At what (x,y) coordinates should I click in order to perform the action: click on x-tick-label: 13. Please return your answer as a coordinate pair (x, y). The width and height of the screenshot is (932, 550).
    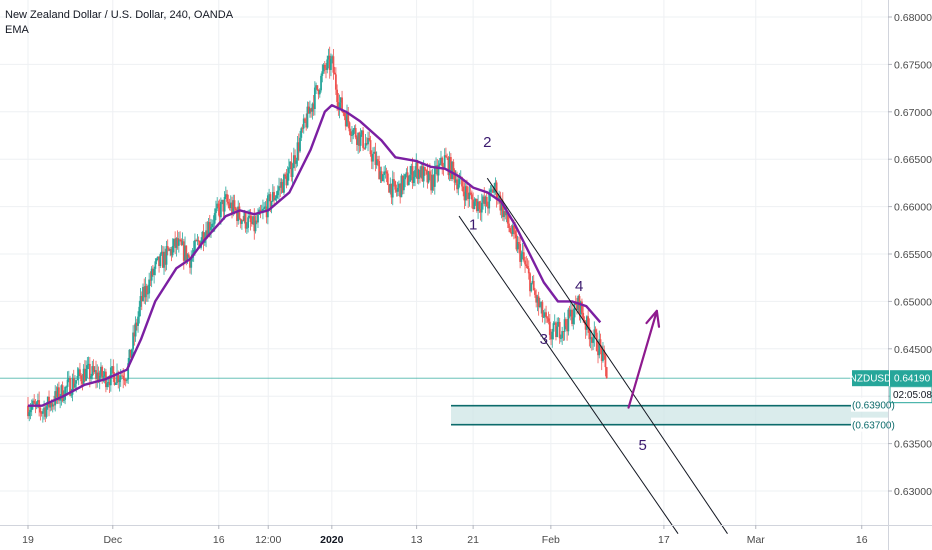
    Looking at the image, I should click on (417, 540).